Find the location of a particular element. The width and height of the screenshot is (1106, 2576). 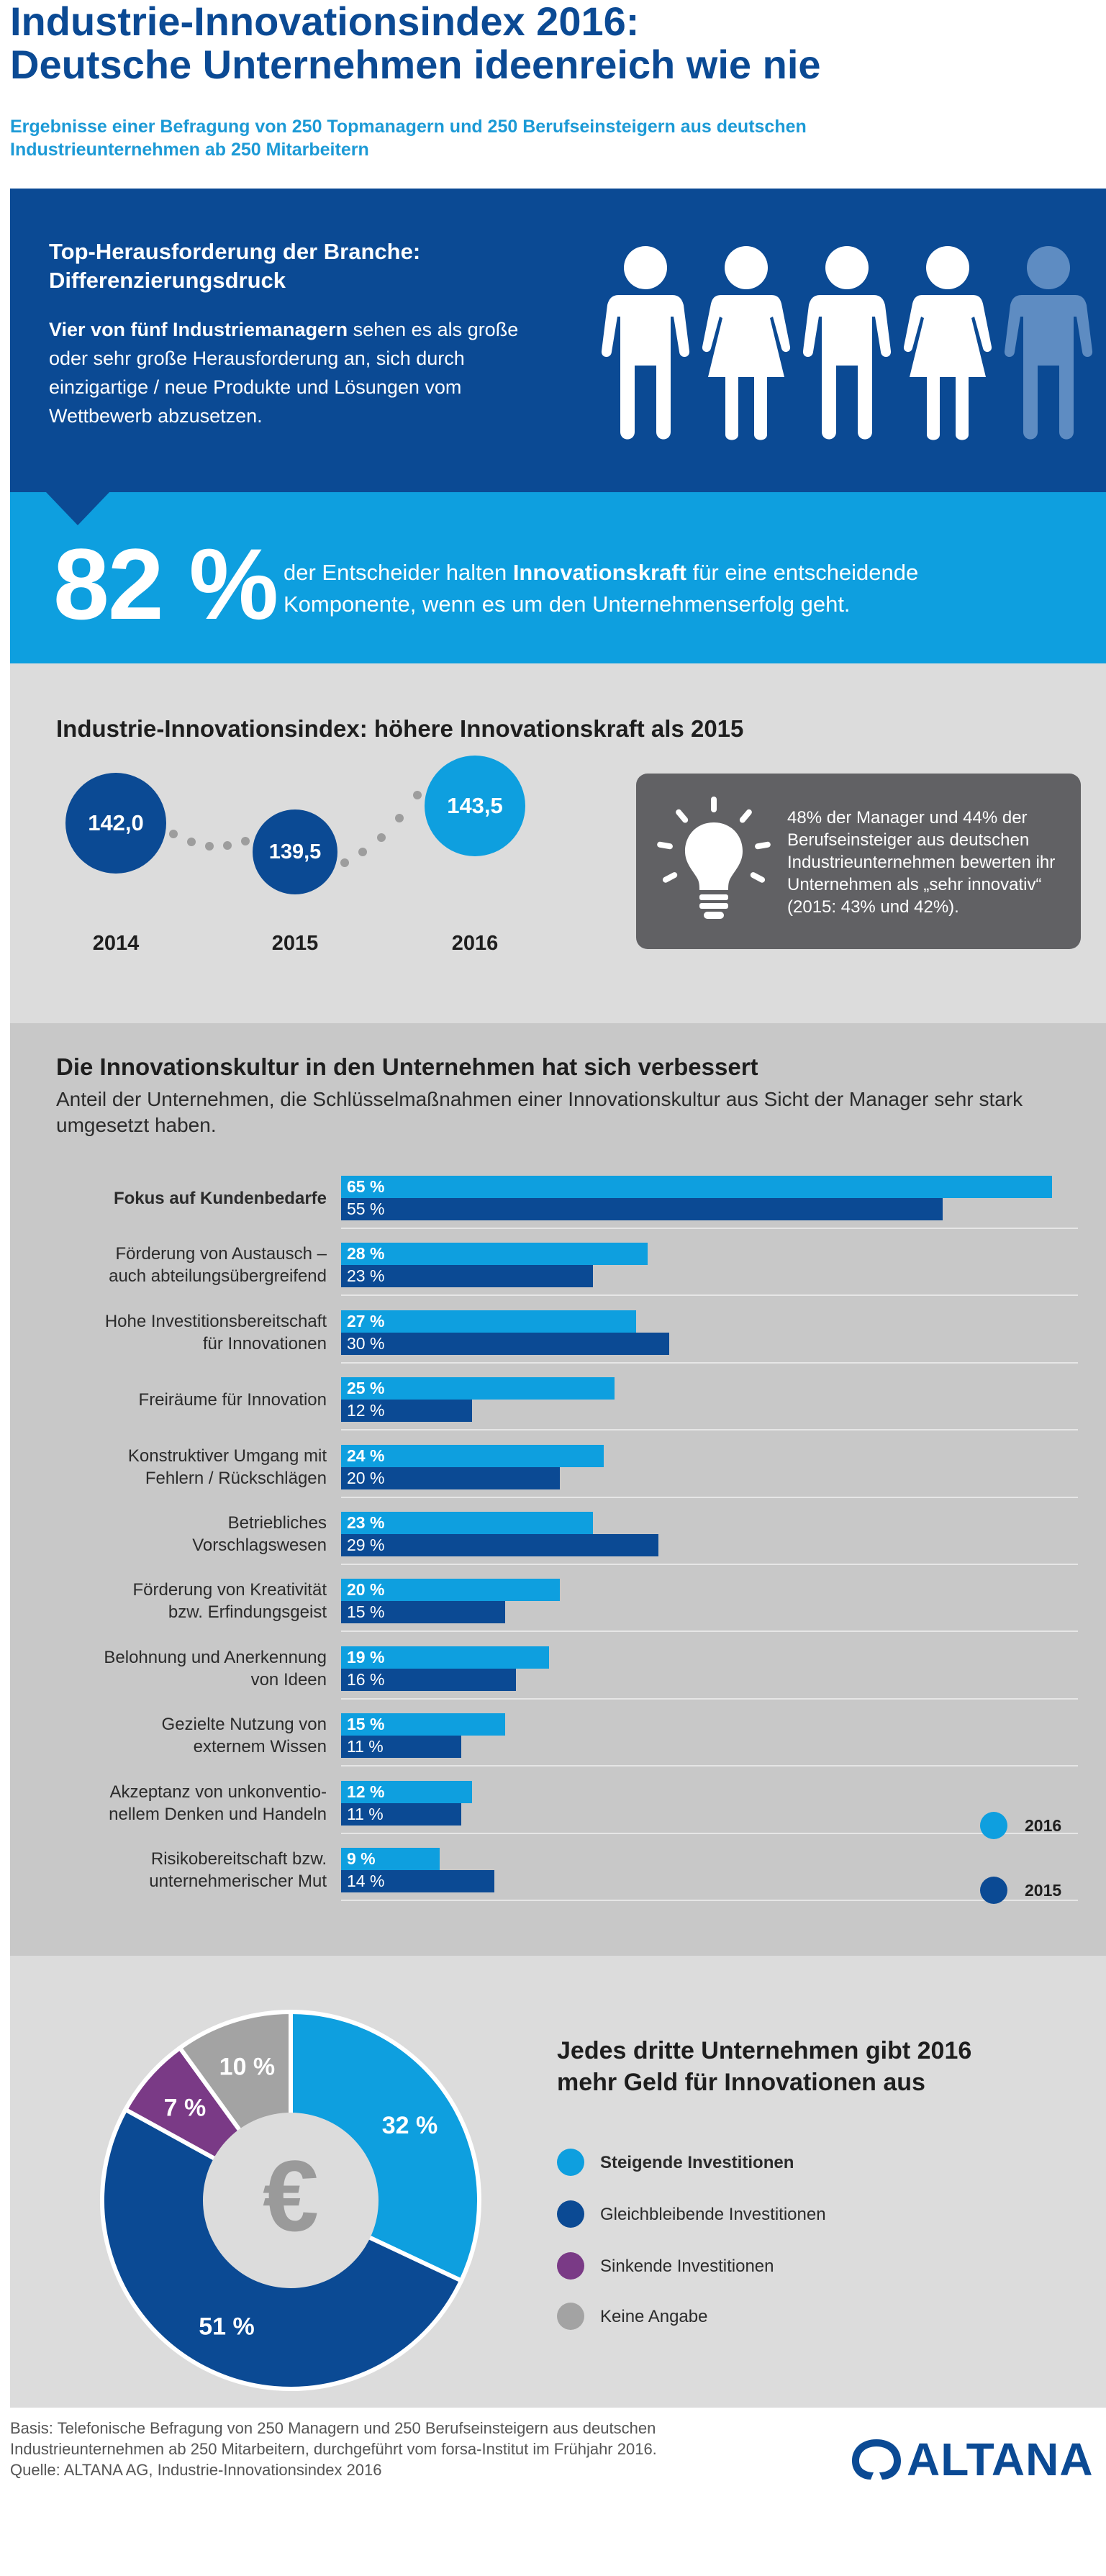

bar-category-label-line: von Ideen is located at coordinates (288, 1679).